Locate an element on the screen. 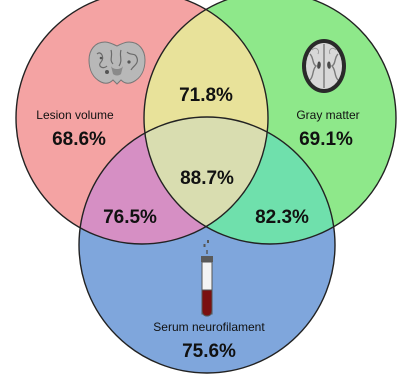 This screenshot has width=399, height=377. lesion-serum-value: 76.5% is located at coordinates (130, 217).